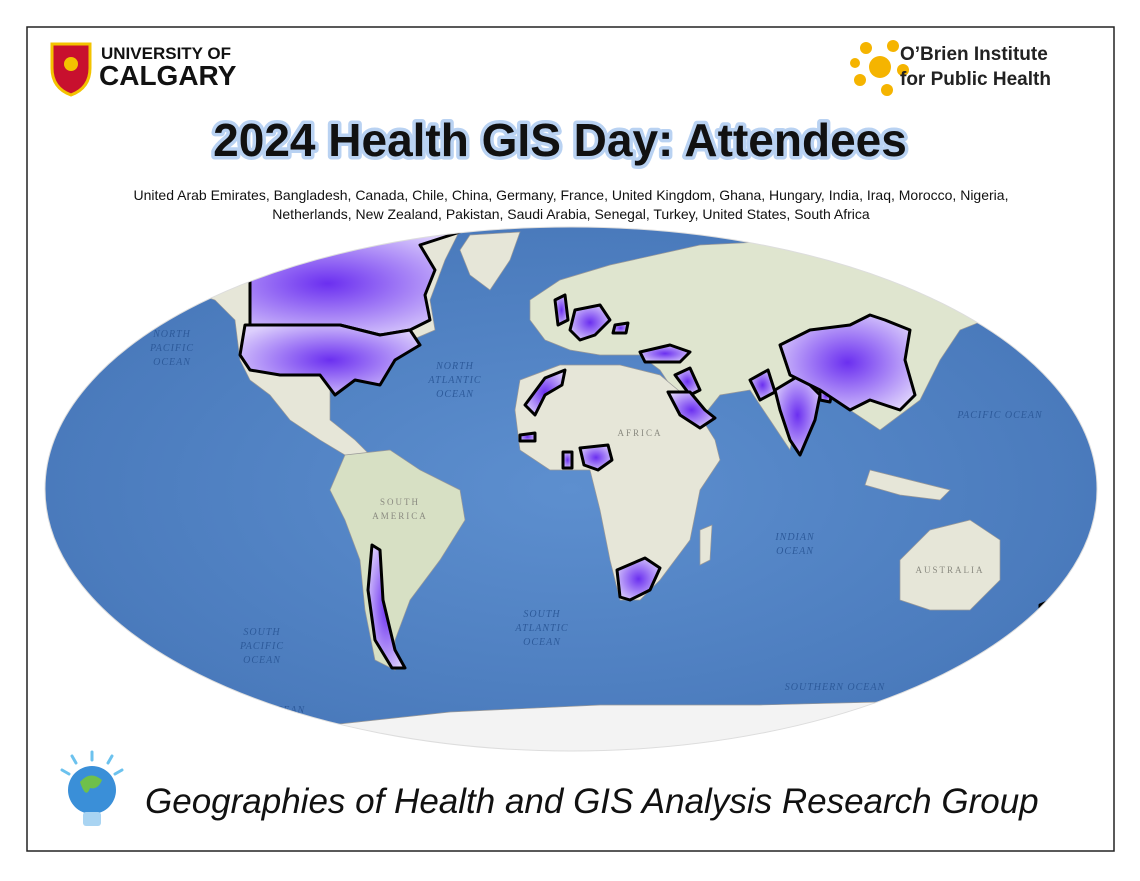 The image size is (1140, 881). I want to click on land-label: AFRICA, so click(639, 433).